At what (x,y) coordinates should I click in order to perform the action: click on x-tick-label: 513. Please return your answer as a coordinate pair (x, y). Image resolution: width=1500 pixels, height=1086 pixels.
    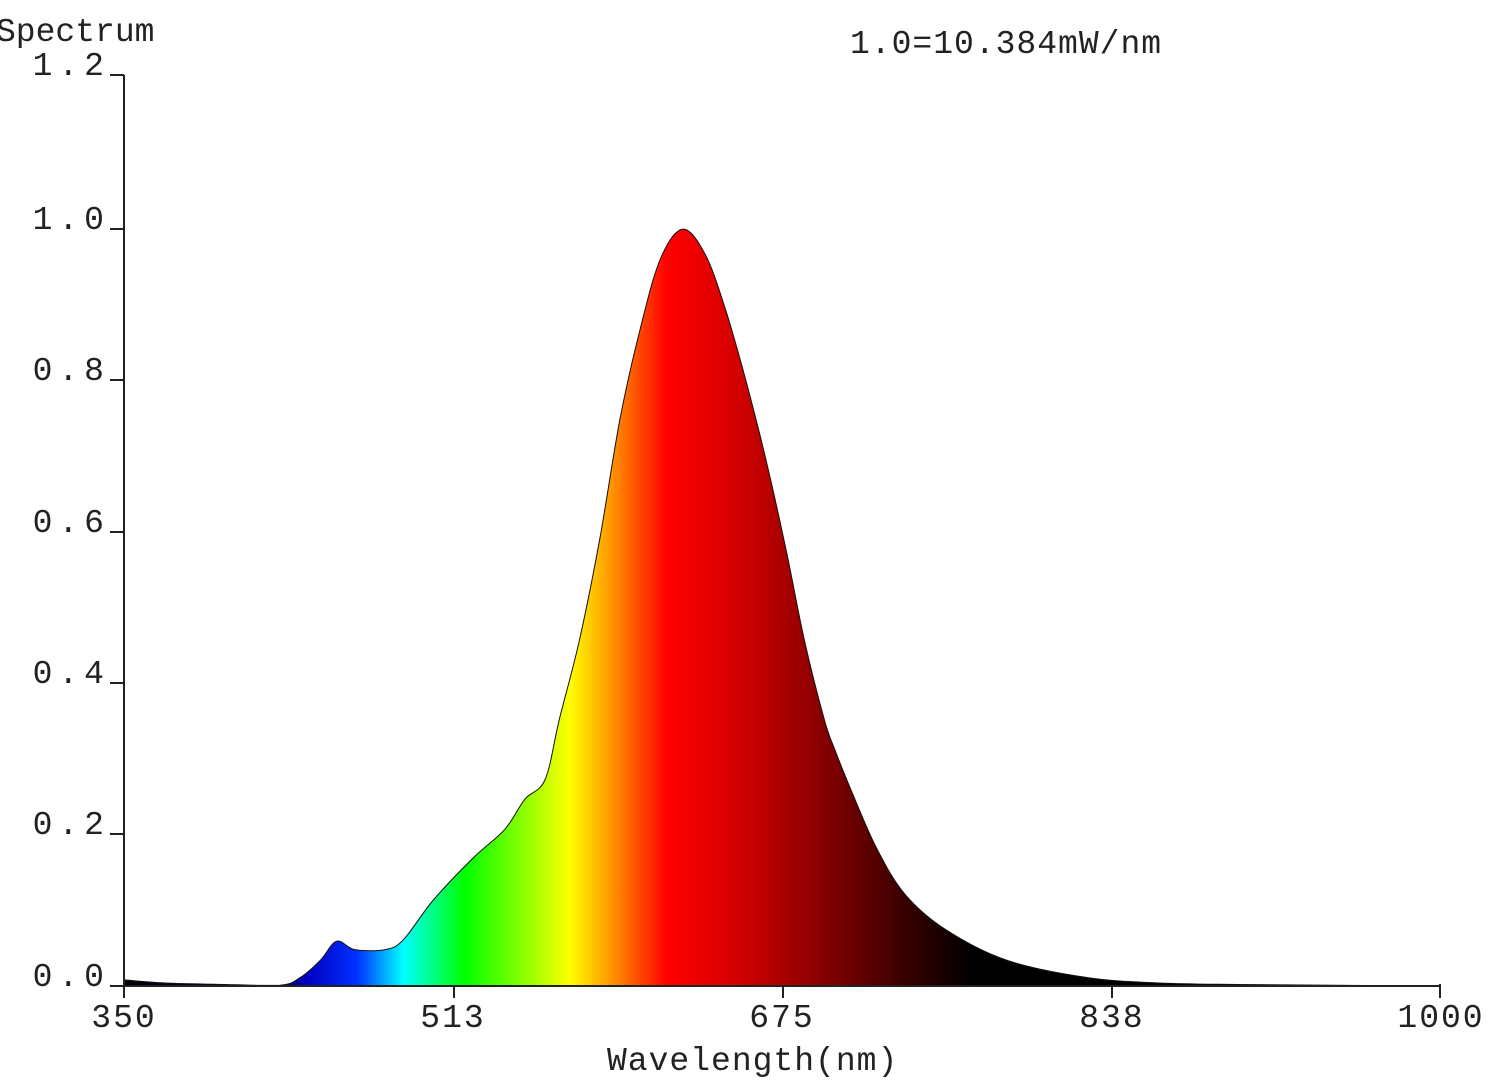
    Looking at the image, I should click on (453, 1018).